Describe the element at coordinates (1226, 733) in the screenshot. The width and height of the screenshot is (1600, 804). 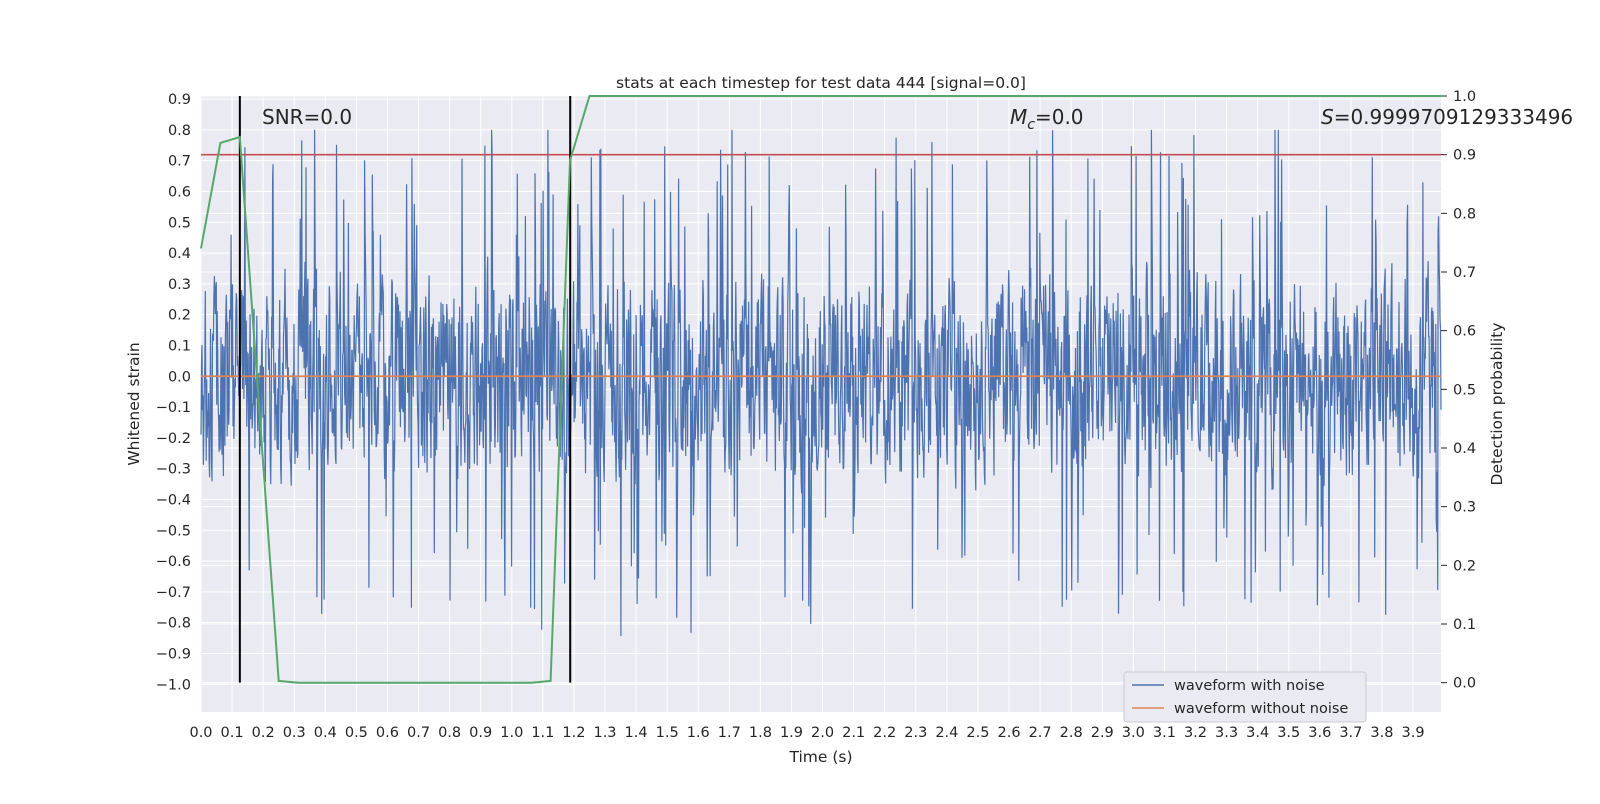
I see `x-tick-label: 3.3` at that location.